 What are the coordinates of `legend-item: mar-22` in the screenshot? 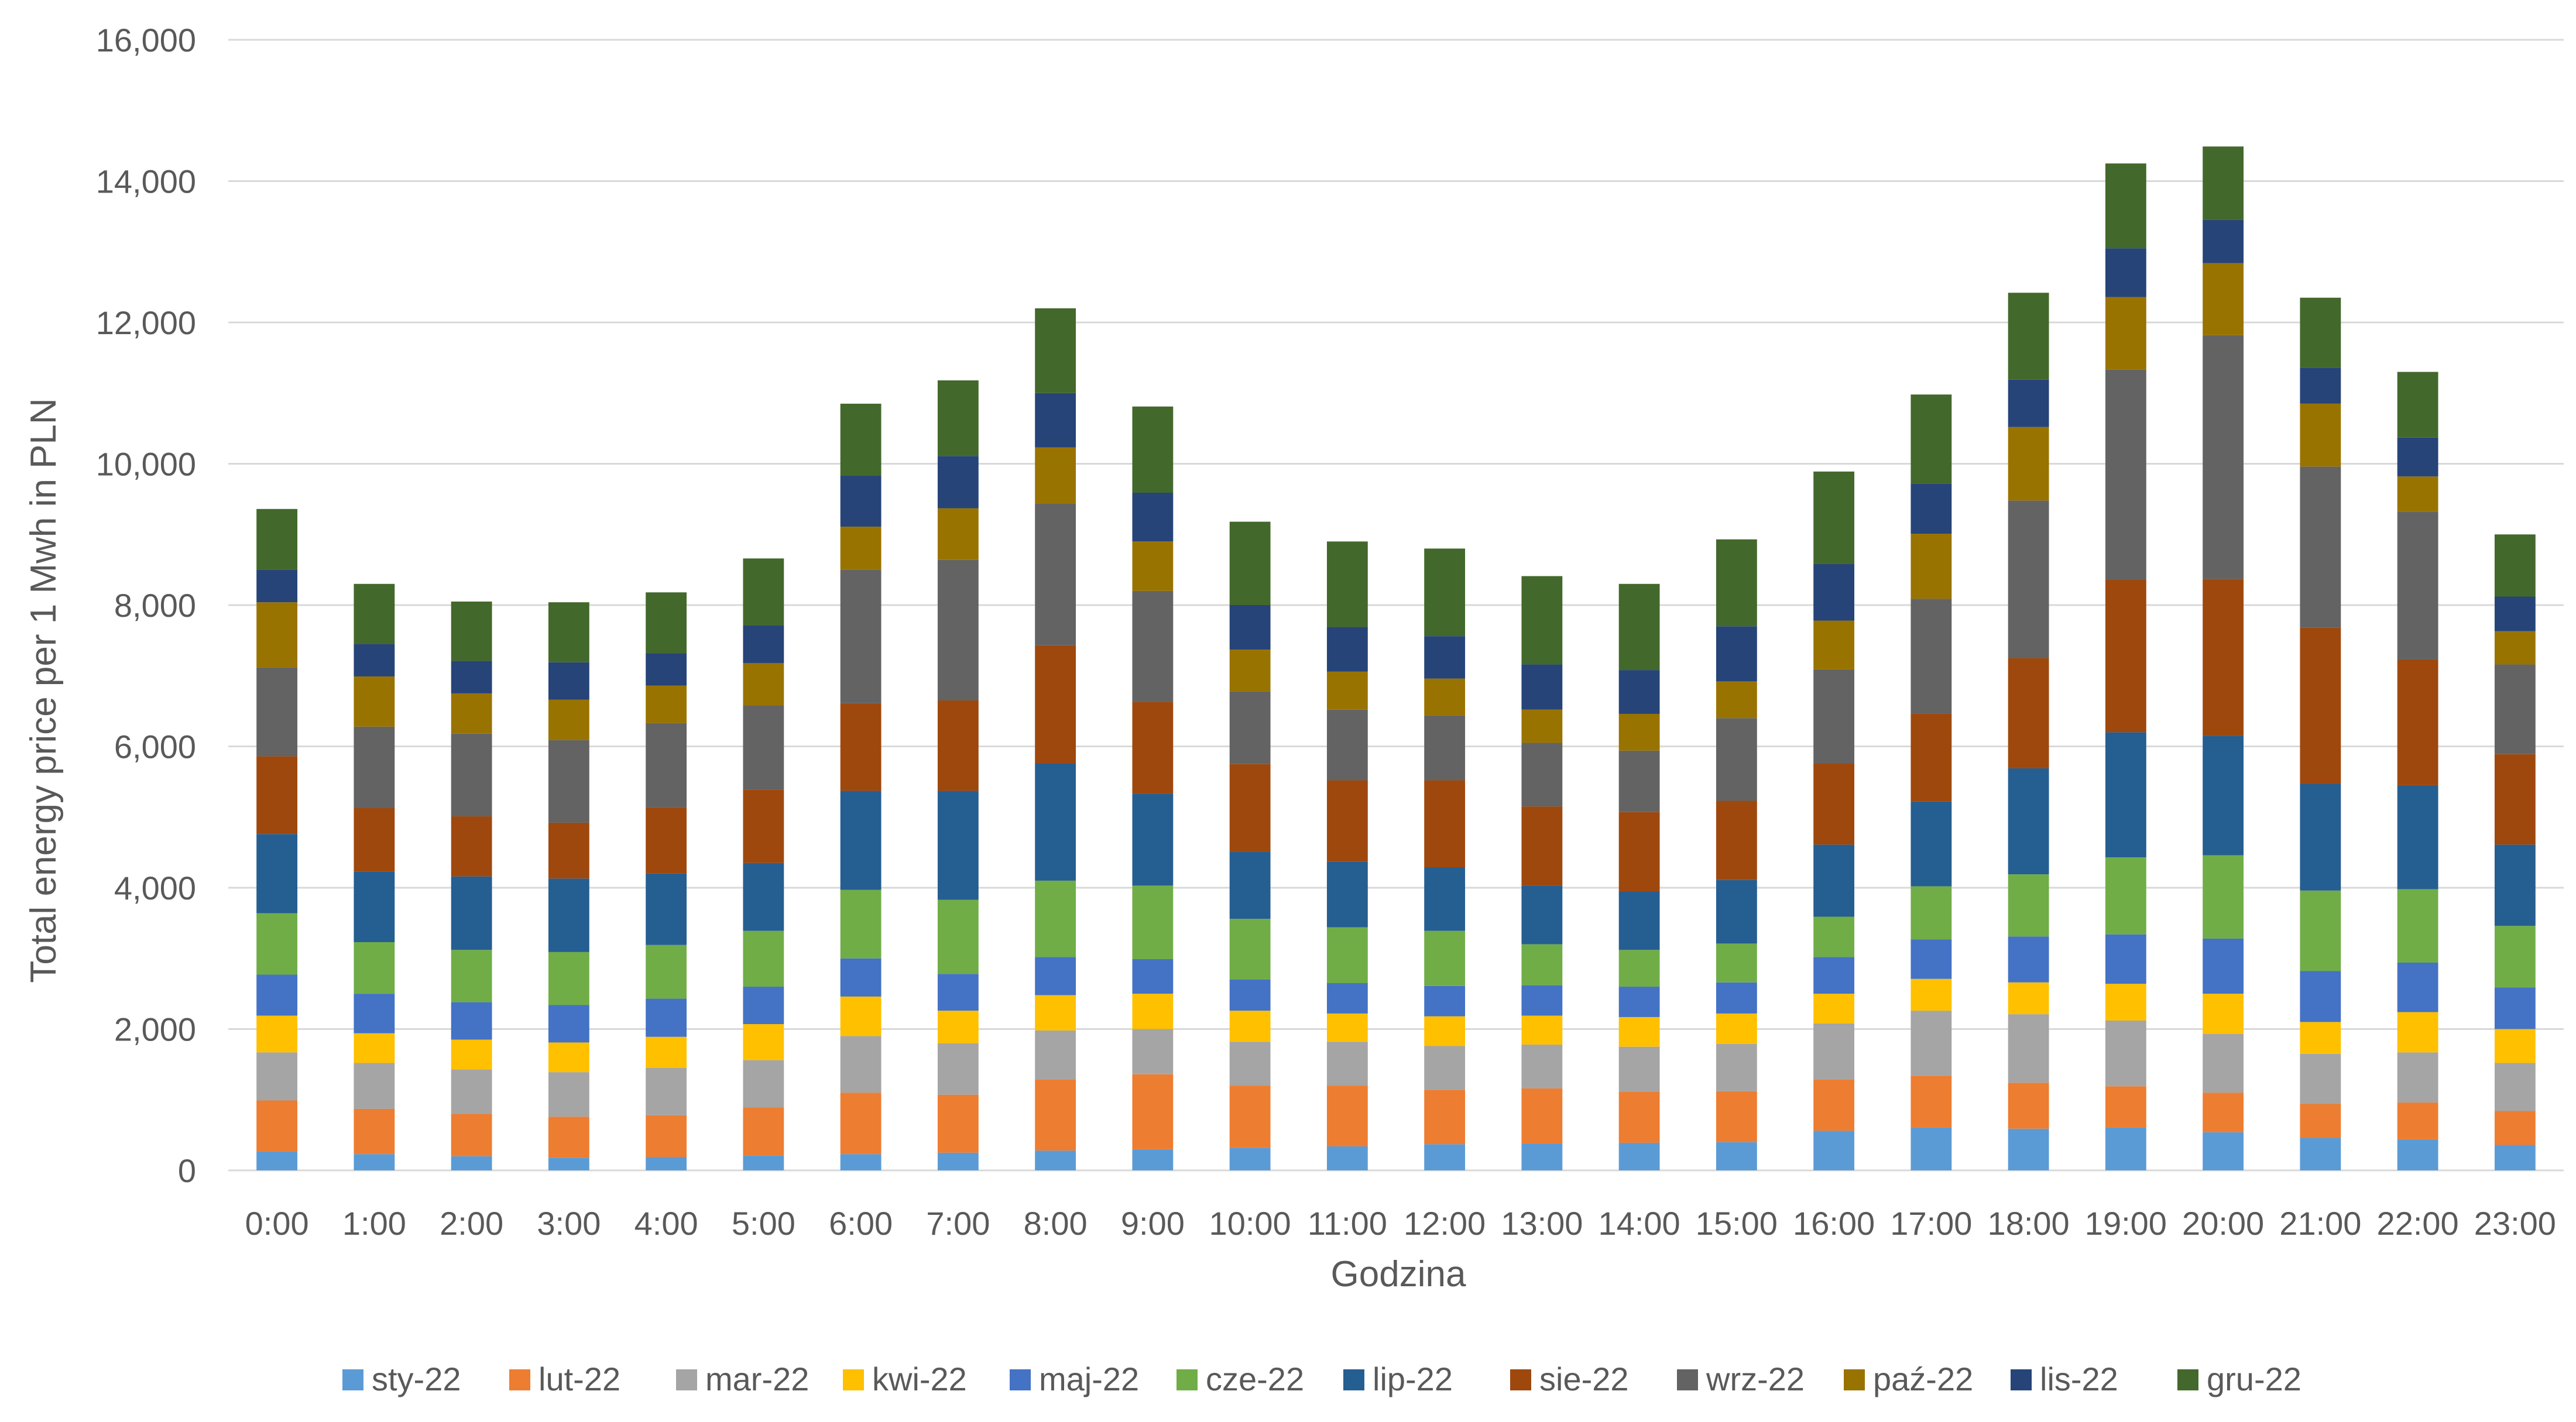 It's located at (743, 1379).